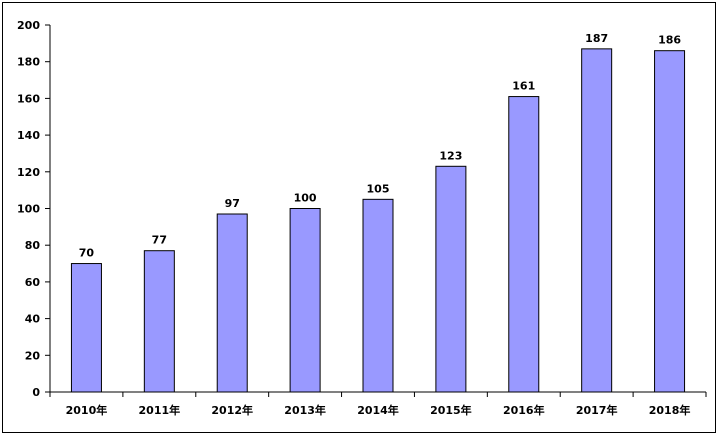  I want to click on data-label: 100, so click(305, 198).